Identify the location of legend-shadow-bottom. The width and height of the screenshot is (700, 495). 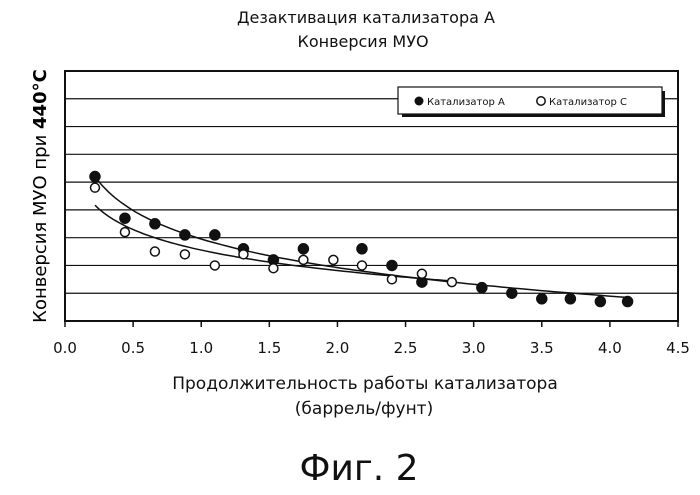
(533, 115).